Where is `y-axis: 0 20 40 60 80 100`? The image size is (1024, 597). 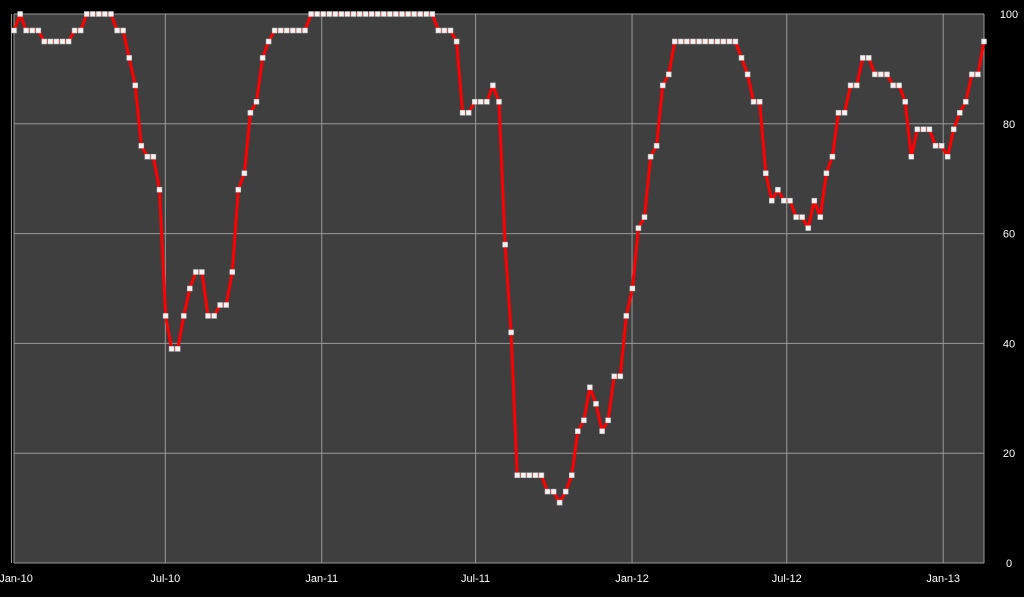
y-axis: 0 20 40 60 80 100 is located at coordinates (1009, 289).